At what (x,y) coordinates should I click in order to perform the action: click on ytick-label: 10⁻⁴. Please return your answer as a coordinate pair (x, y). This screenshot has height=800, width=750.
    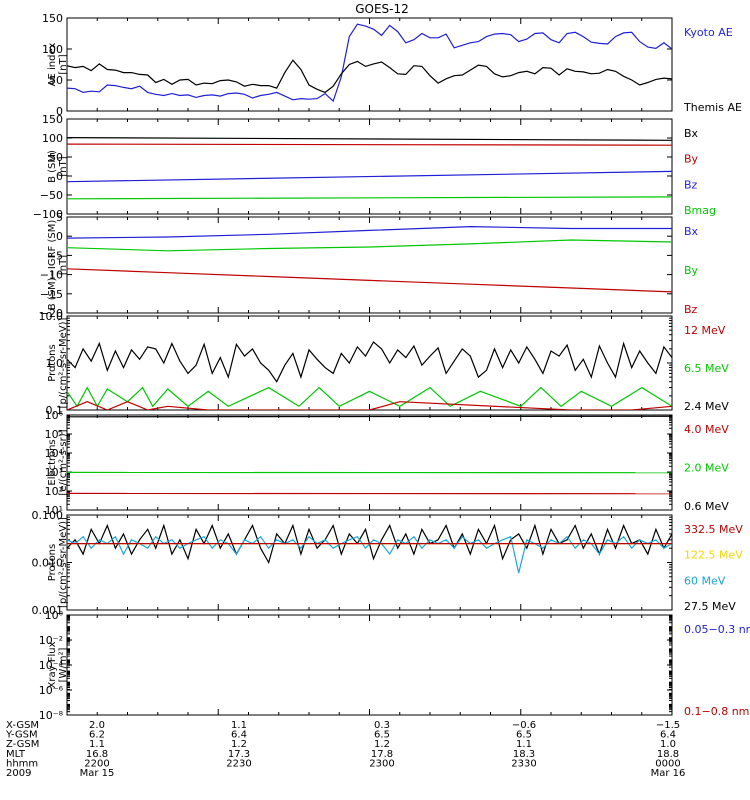
    Looking at the image, I should click on (51, 665).